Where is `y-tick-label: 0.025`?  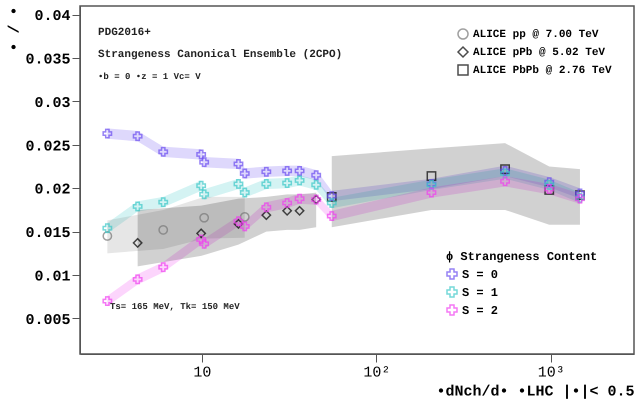 y-tick-label: 0.025 is located at coordinates (47, 147).